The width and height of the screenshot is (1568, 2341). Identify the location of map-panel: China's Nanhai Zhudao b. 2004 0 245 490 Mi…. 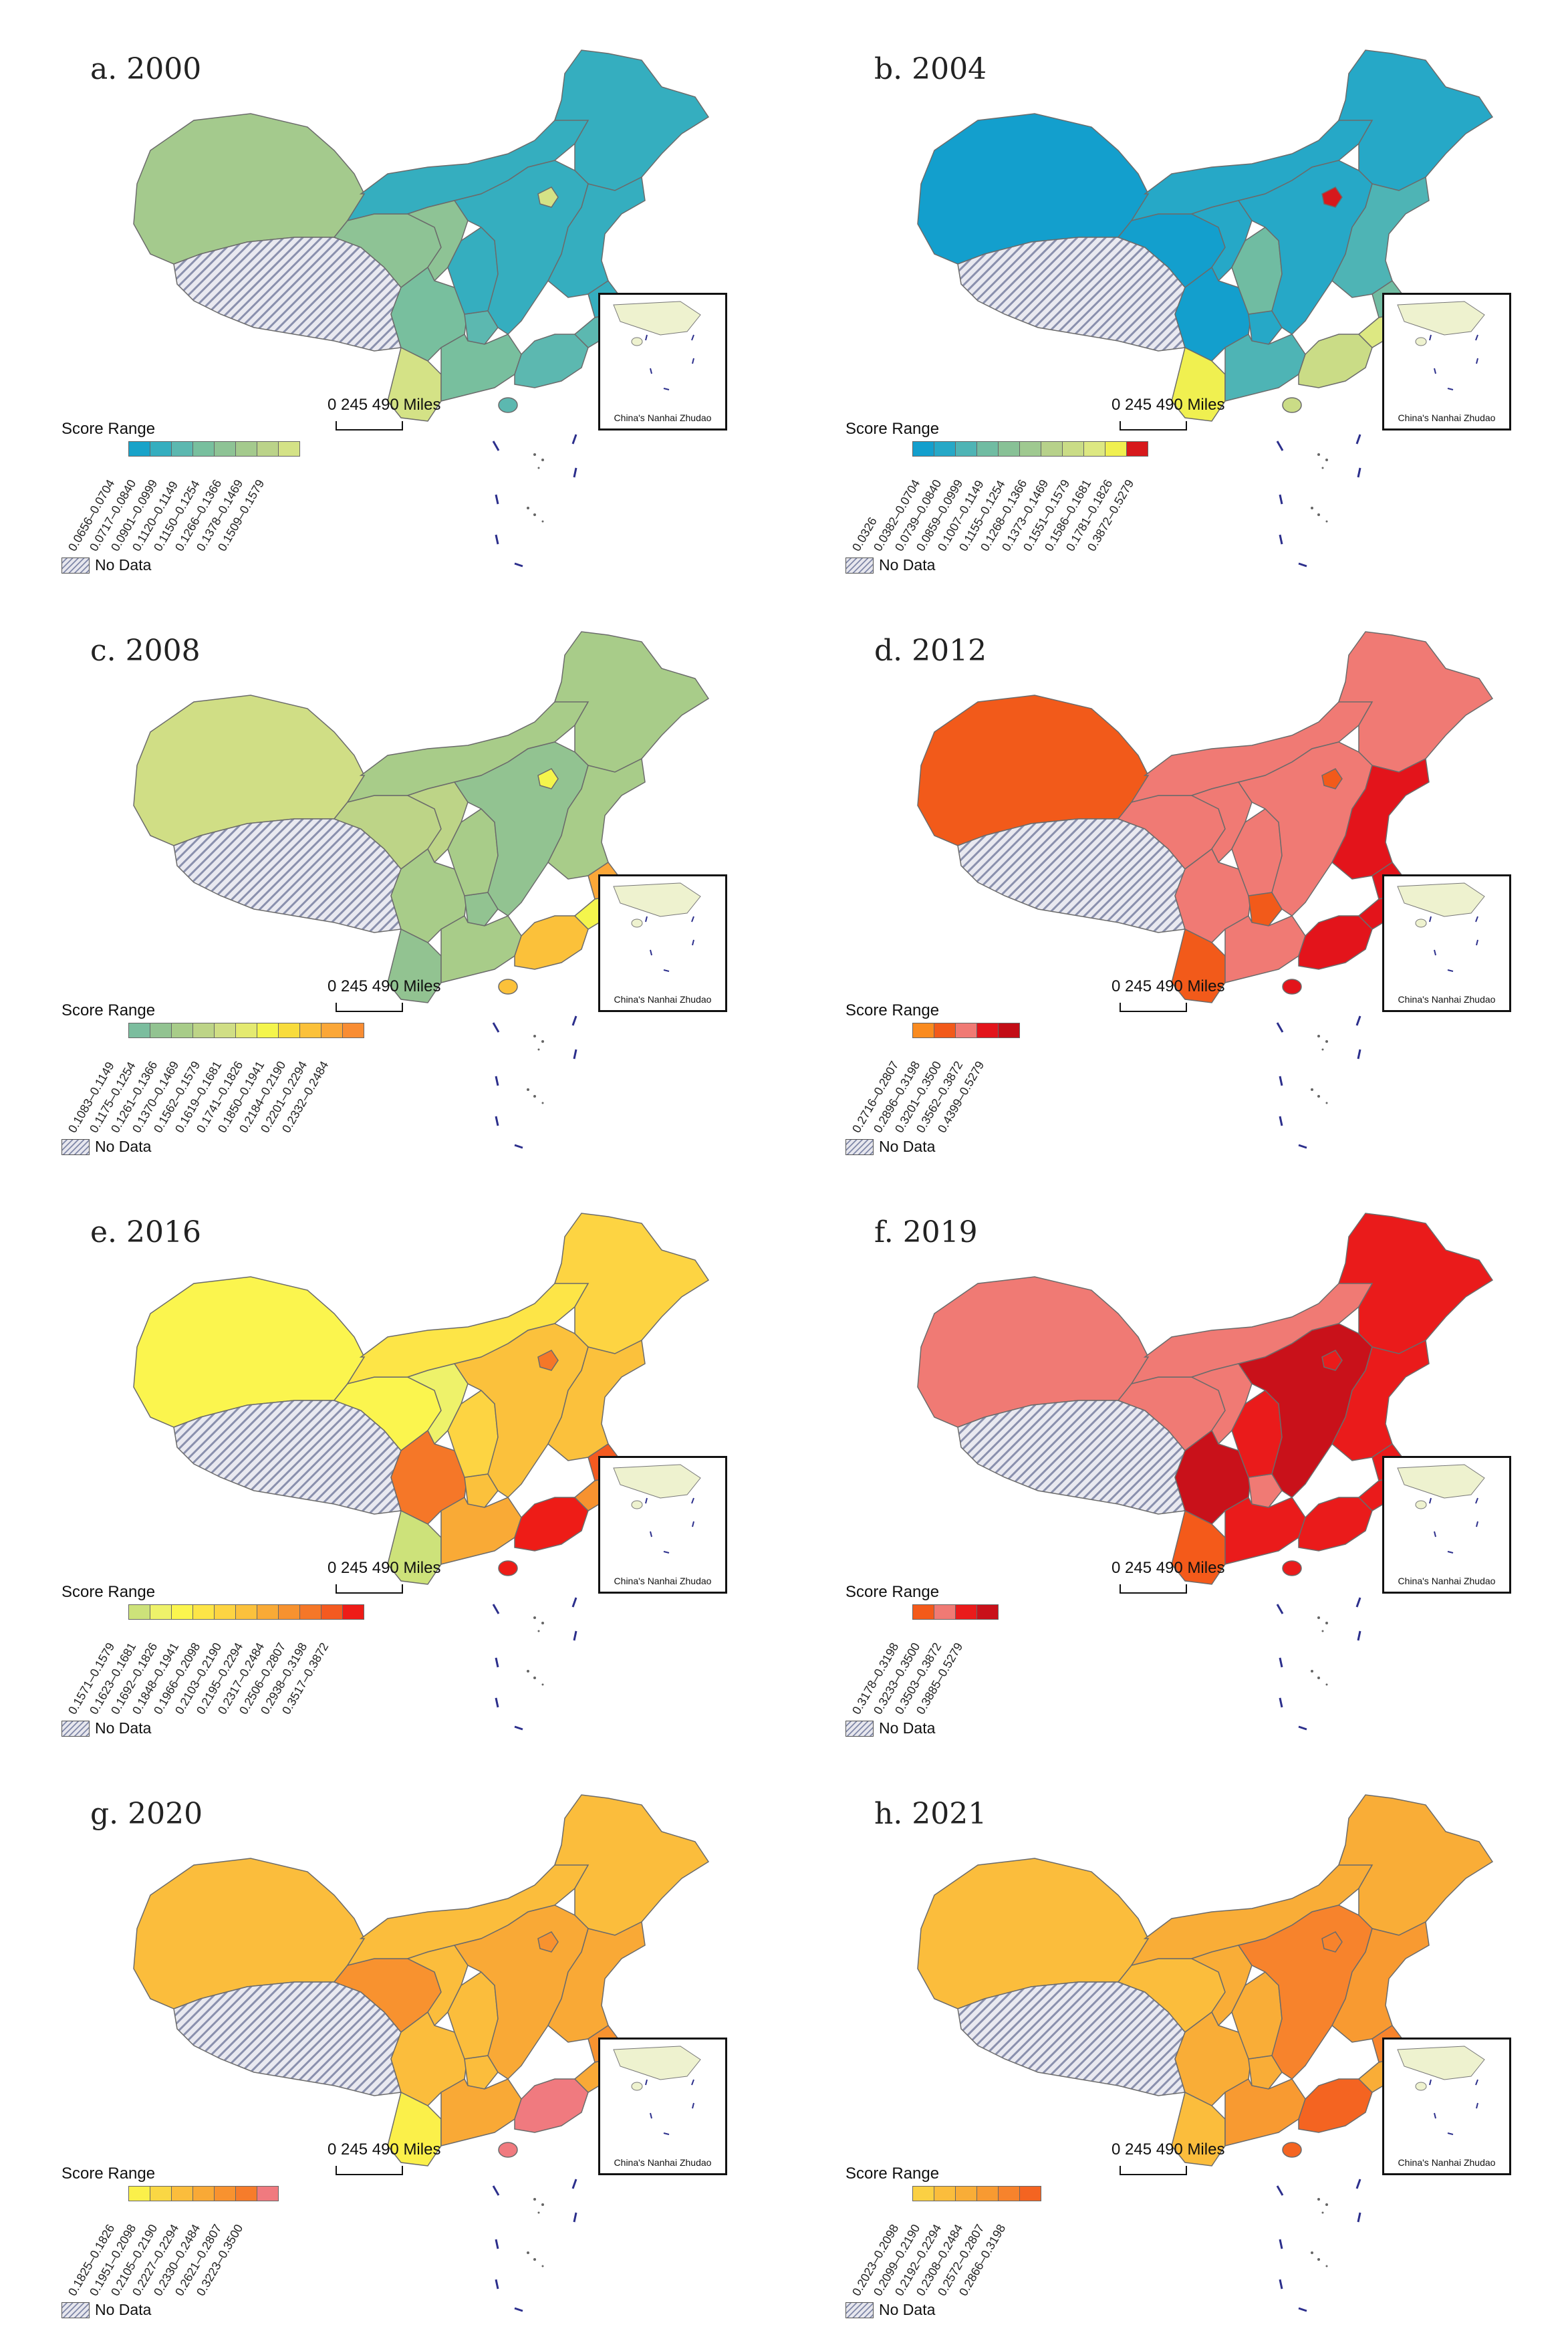
(1176, 289).